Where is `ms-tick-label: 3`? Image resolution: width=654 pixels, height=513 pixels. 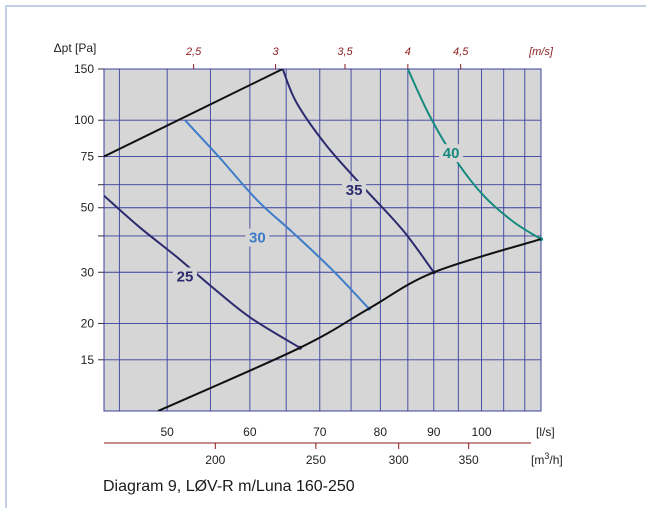 ms-tick-label: 3 is located at coordinates (276, 52).